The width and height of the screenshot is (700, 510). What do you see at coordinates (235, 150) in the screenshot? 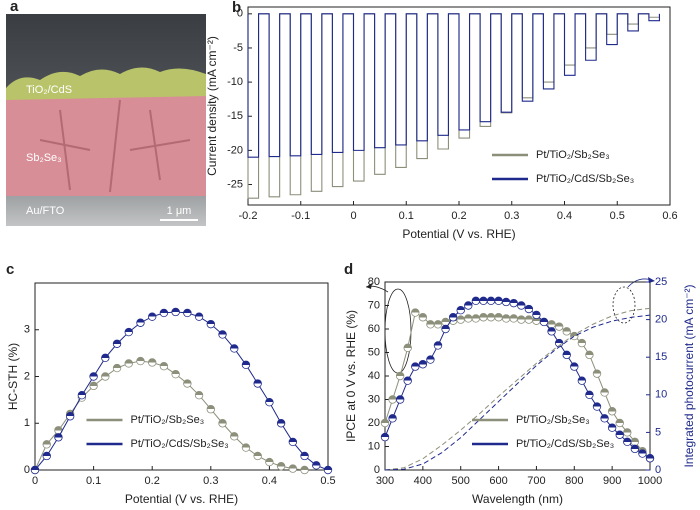
I see `y-tick-label: -20` at bounding box center [235, 150].